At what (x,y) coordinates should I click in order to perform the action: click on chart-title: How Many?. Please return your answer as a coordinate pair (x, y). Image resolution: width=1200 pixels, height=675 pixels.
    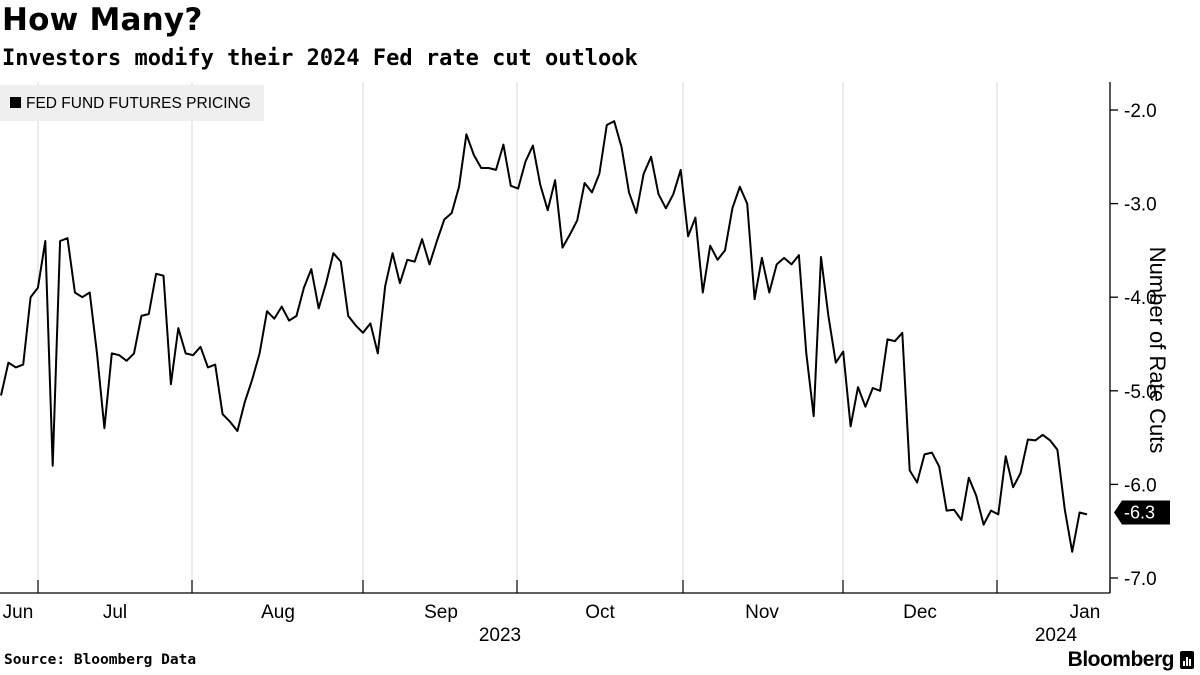
    Looking at the image, I should click on (102, 20).